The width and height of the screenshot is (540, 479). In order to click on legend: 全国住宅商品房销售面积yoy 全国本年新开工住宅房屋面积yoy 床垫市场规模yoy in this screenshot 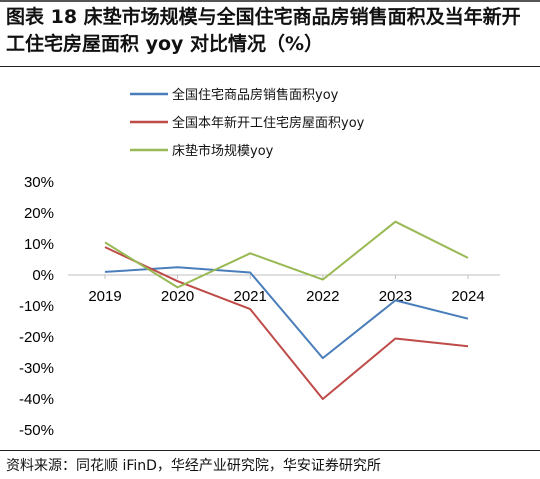, I will do `click(247, 123)`.